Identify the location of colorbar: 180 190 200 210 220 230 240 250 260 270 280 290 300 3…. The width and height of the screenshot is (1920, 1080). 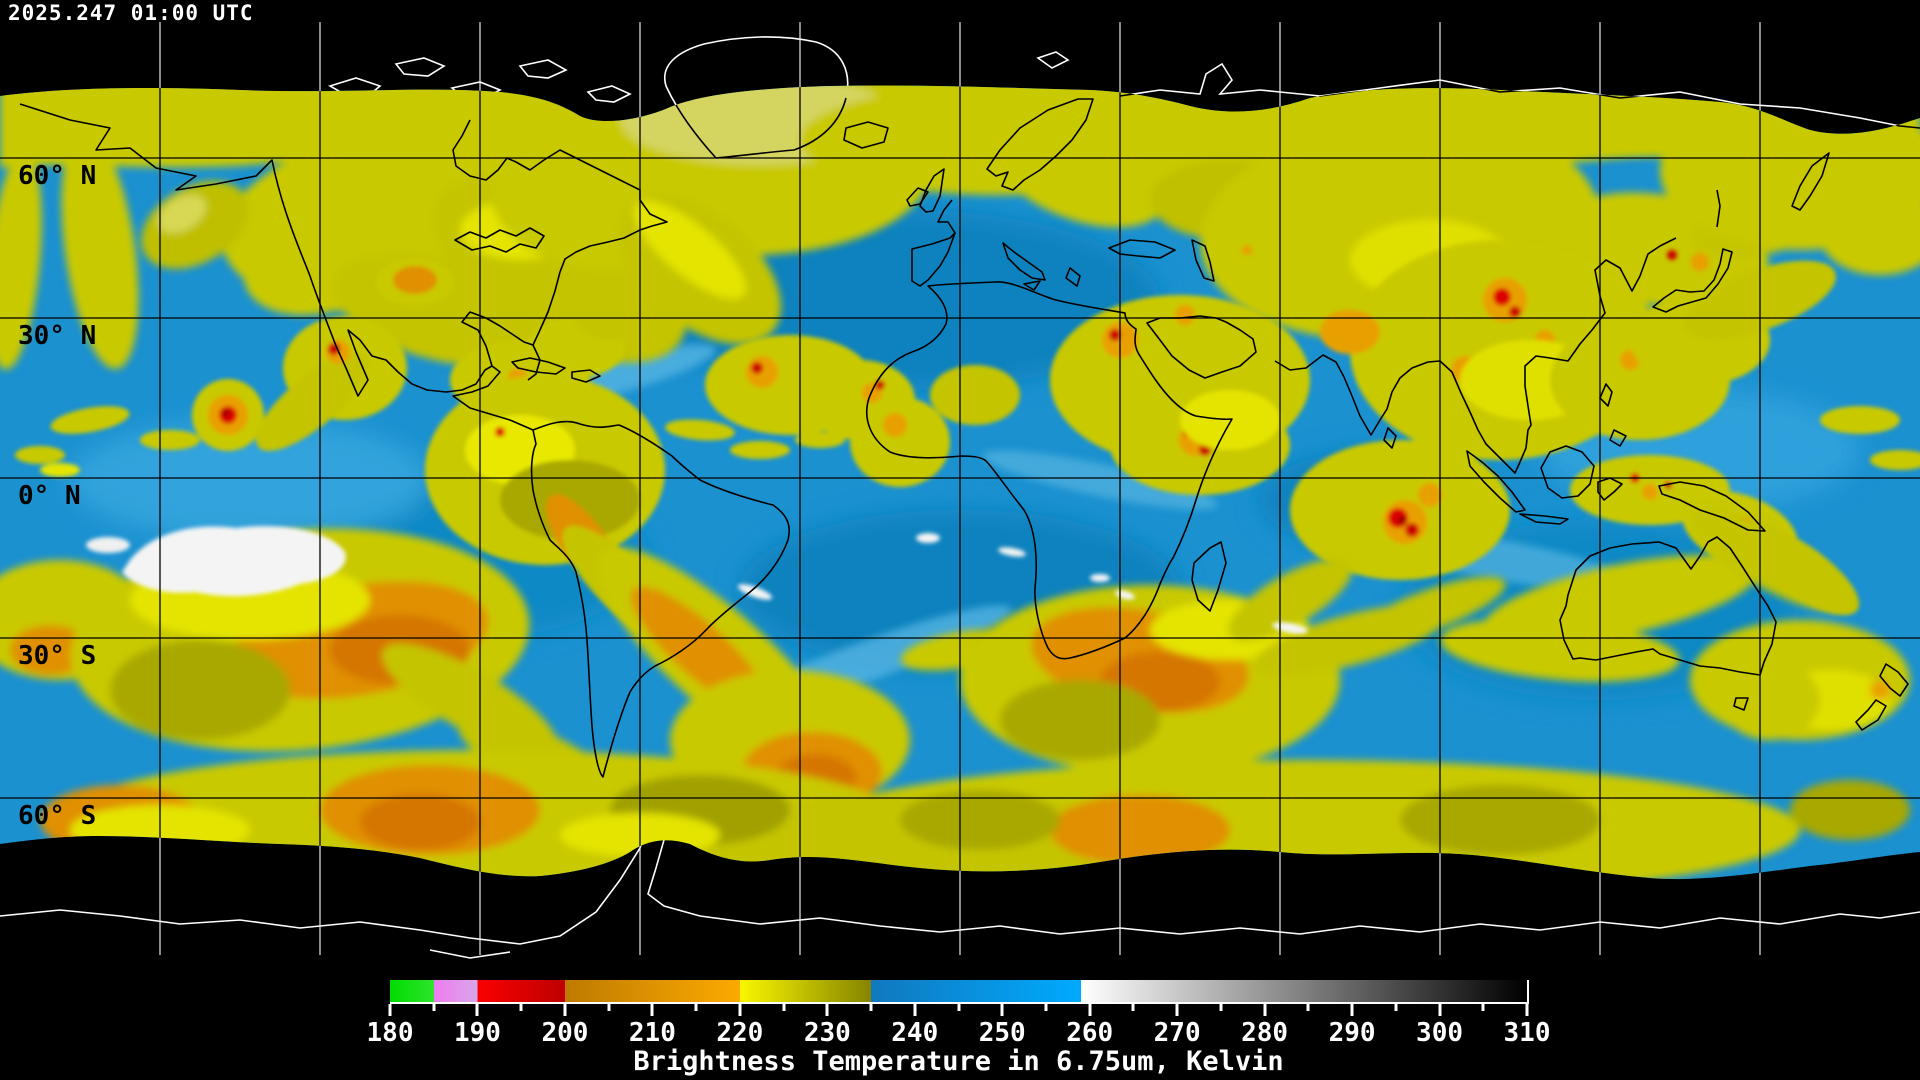
(958, 1015).